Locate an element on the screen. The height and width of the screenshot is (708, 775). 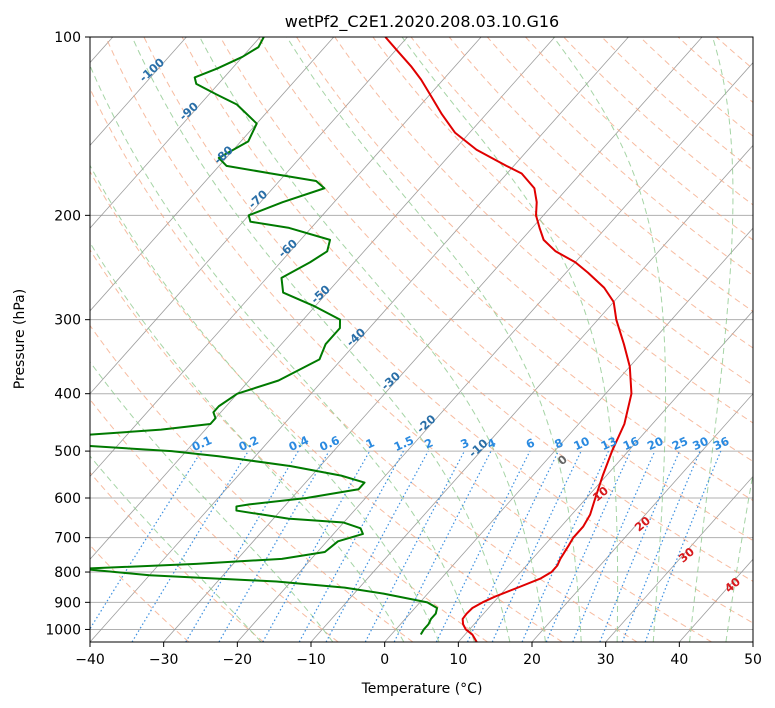
mixing-ratio-label: 36 is located at coordinates (721, 443).